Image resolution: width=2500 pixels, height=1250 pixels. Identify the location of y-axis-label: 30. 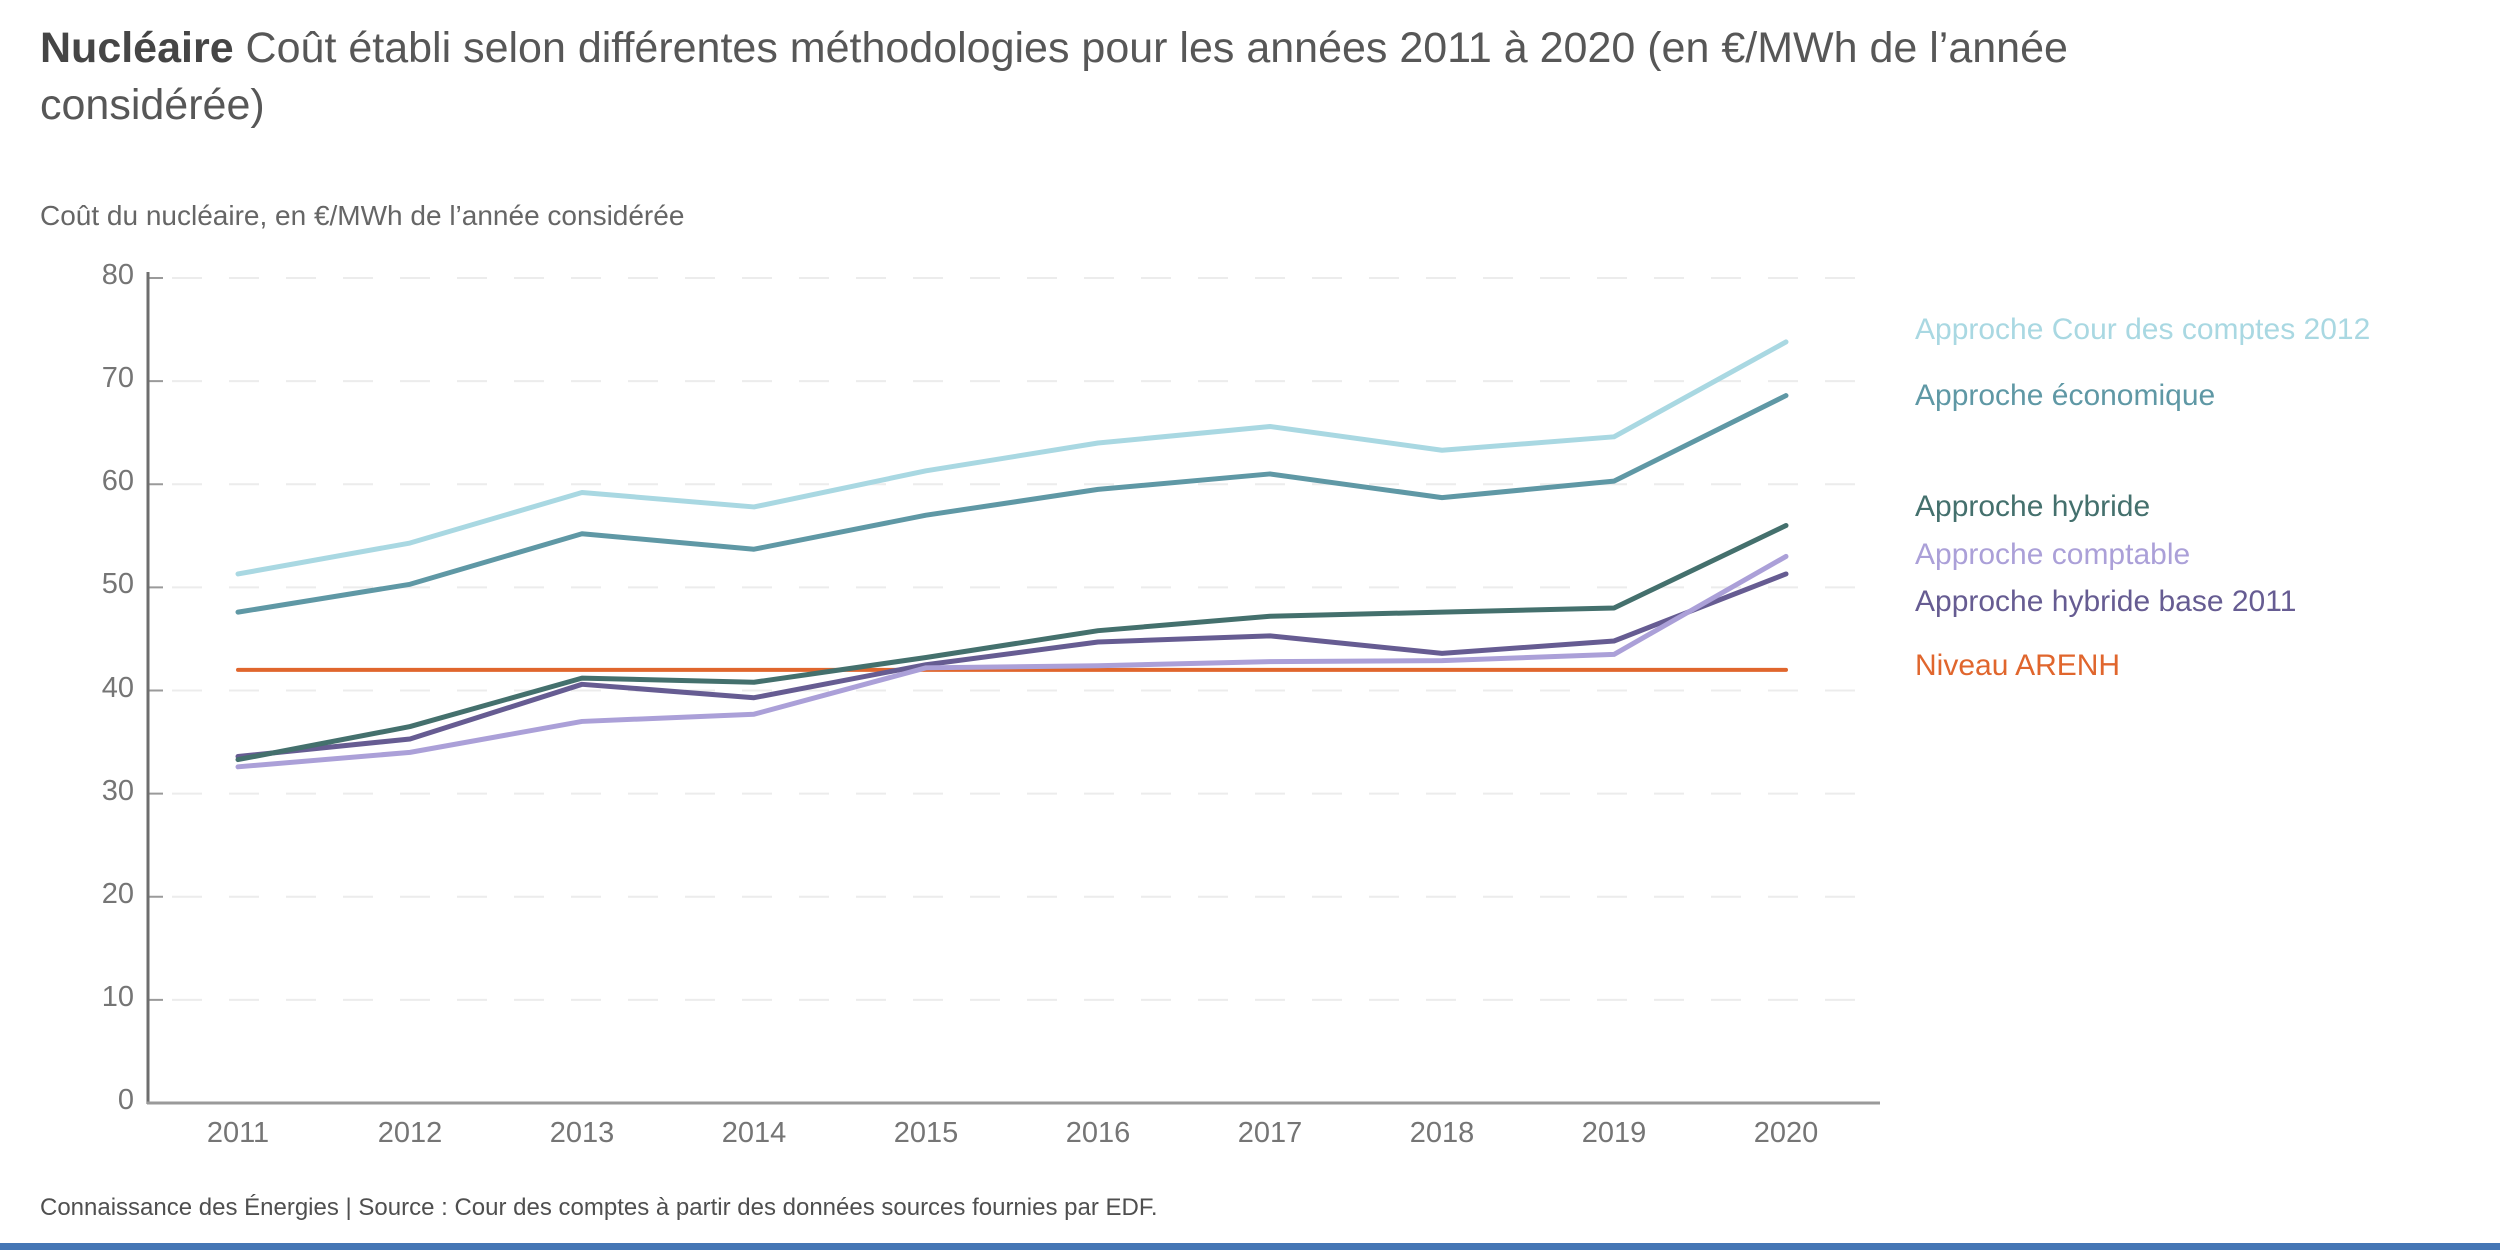
(117, 790).